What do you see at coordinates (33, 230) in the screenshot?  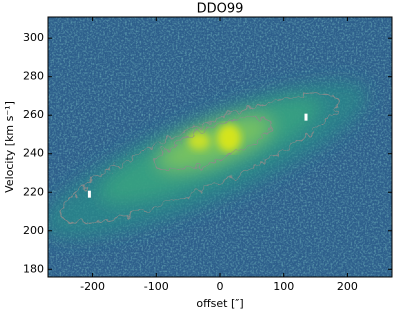 I see `y-tick-label: 200` at bounding box center [33, 230].